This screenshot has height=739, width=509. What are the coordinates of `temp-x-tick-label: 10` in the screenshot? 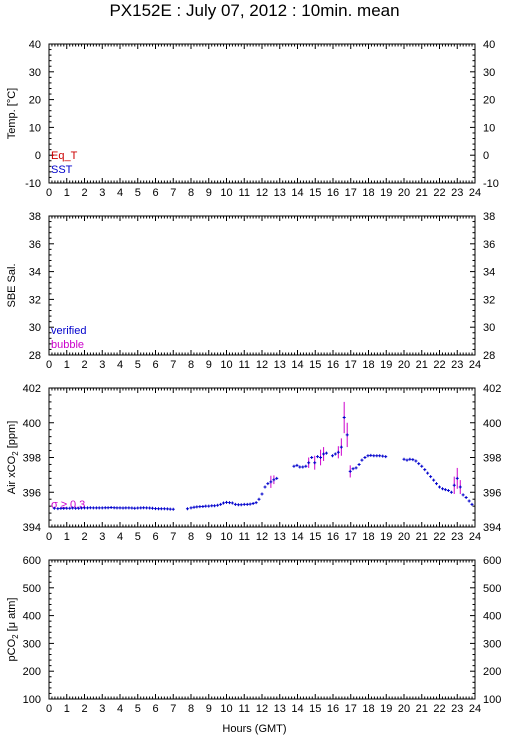 It's located at (226, 193).